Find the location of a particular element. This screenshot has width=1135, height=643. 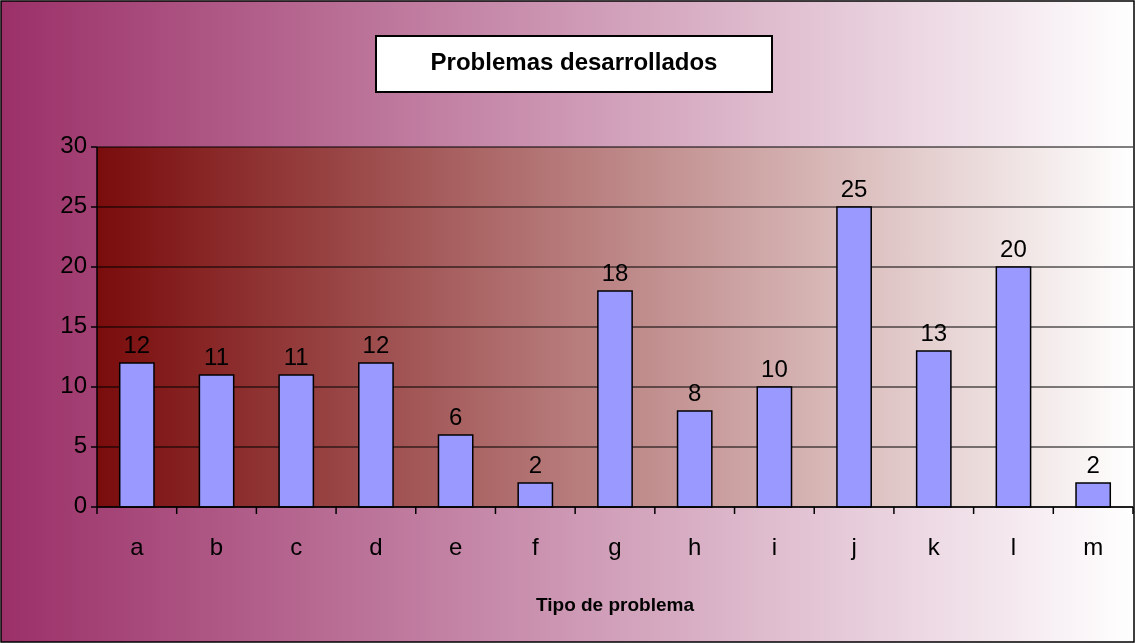

data-label: 6 is located at coordinates (455, 416).